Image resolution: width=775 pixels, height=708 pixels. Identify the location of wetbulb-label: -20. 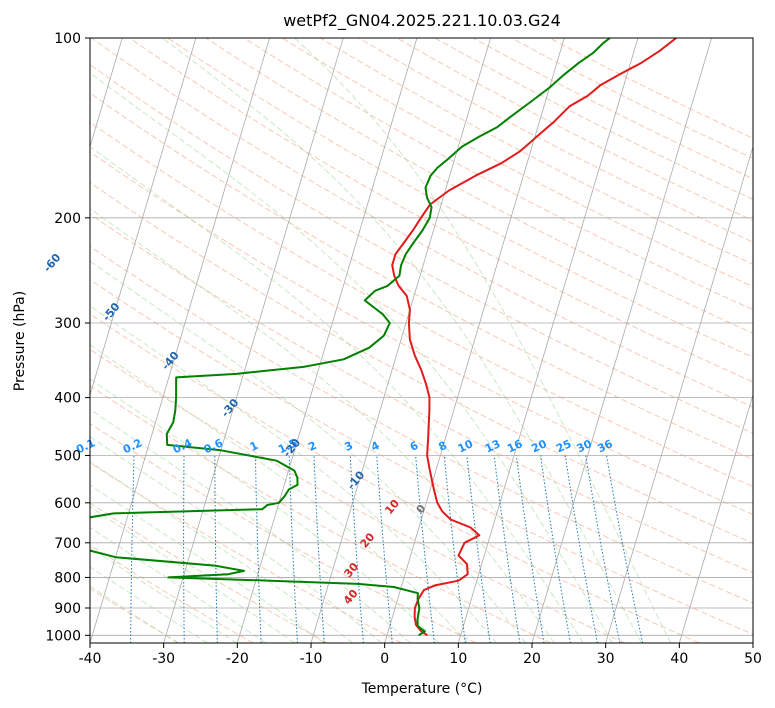
(291, 448).